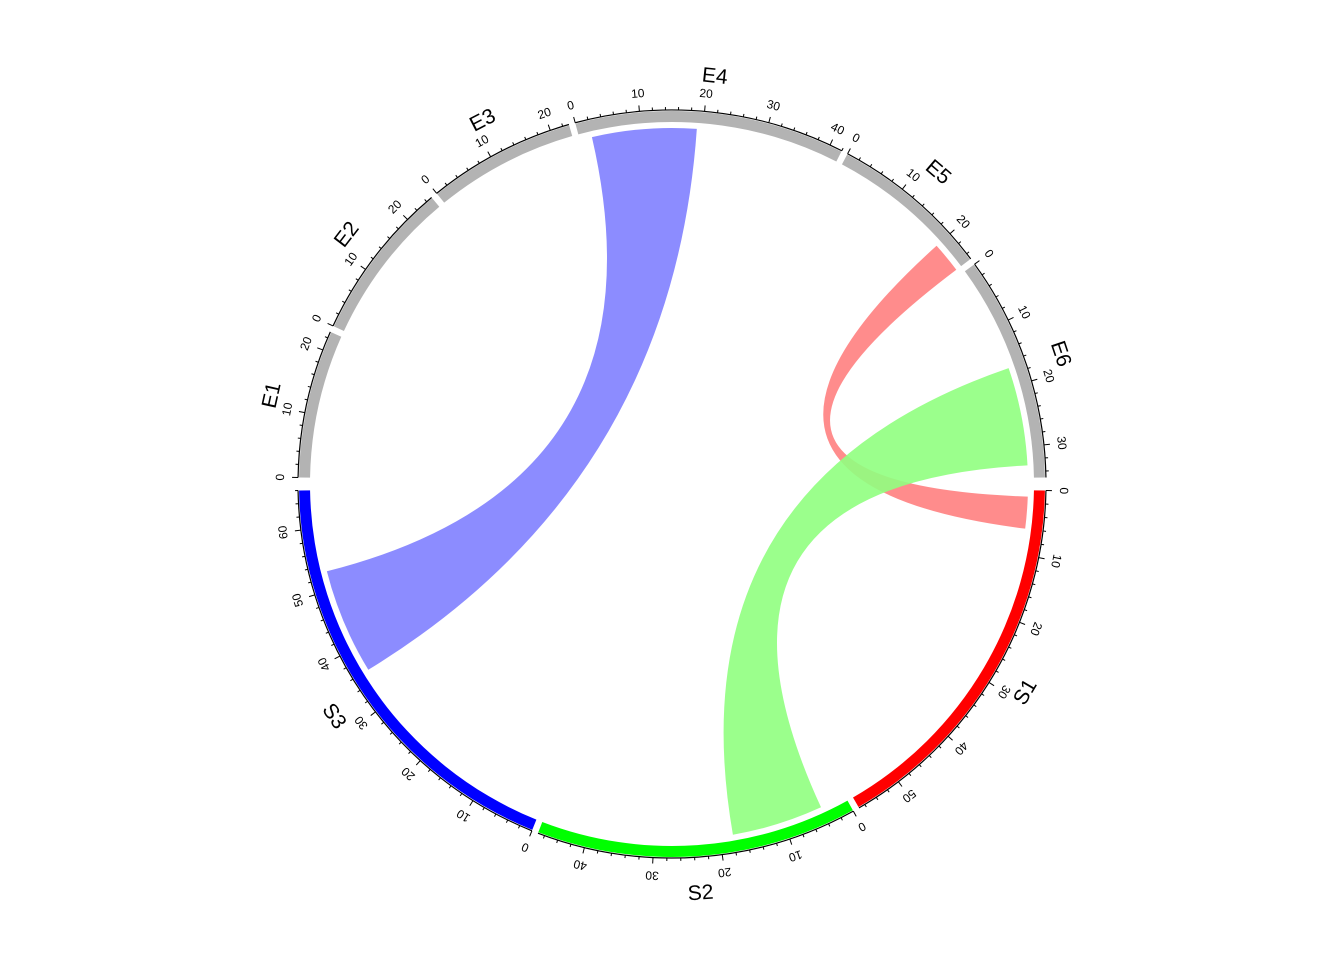 The height and width of the screenshot is (960, 1344). What do you see at coordinates (773, 105) in the screenshot?
I see `tick-label-e4: 30` at bounding box center [773, 105].